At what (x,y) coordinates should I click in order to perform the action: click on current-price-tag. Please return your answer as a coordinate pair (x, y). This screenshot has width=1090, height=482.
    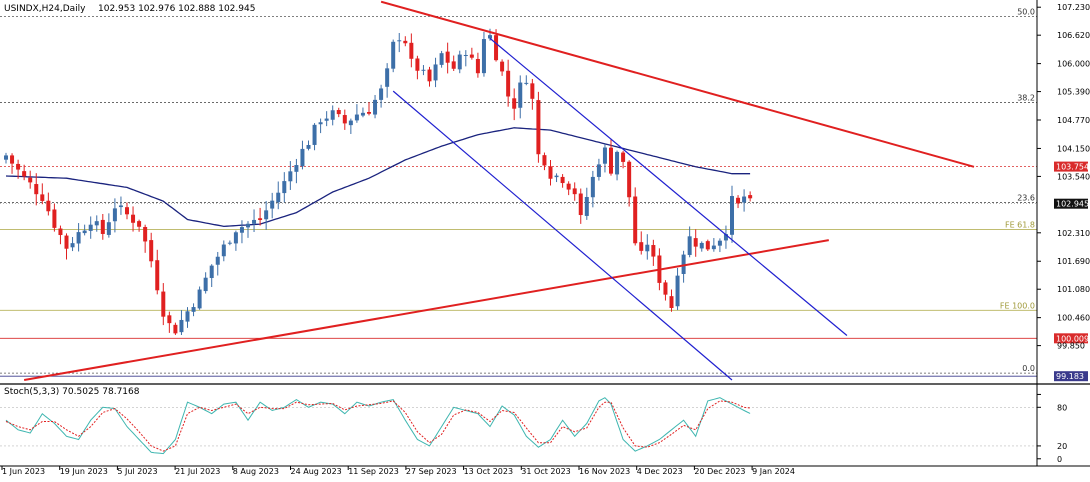
    Looking at the image, I should click on (1071, 203).